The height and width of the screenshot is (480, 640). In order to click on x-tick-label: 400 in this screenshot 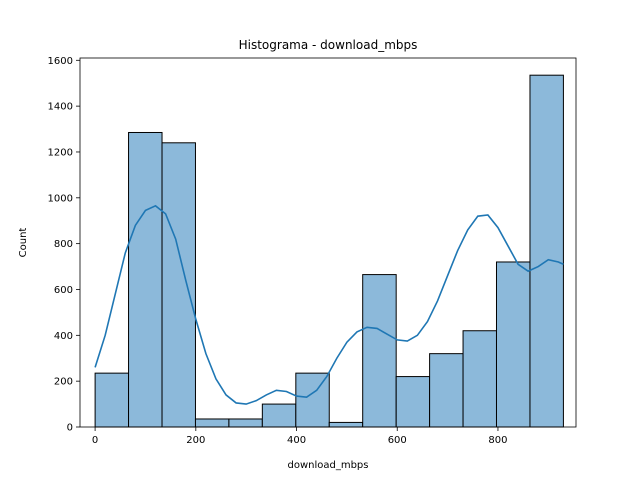, I will do `click(296, 440)`.